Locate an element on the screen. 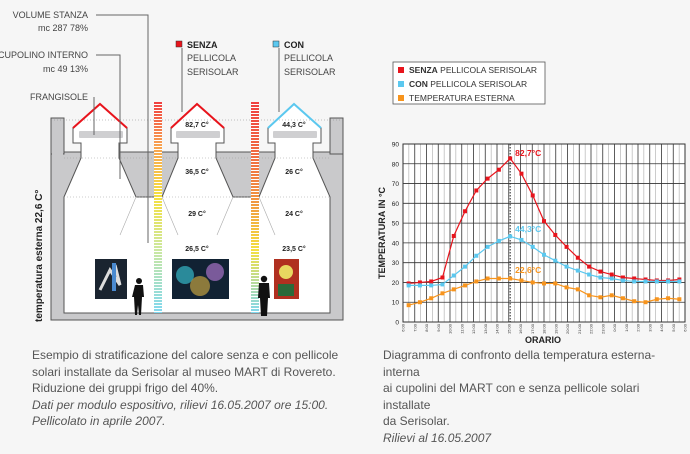 The width and height of the screenshot is (690, 454). leader-lines is located at coordinates (186, 128).